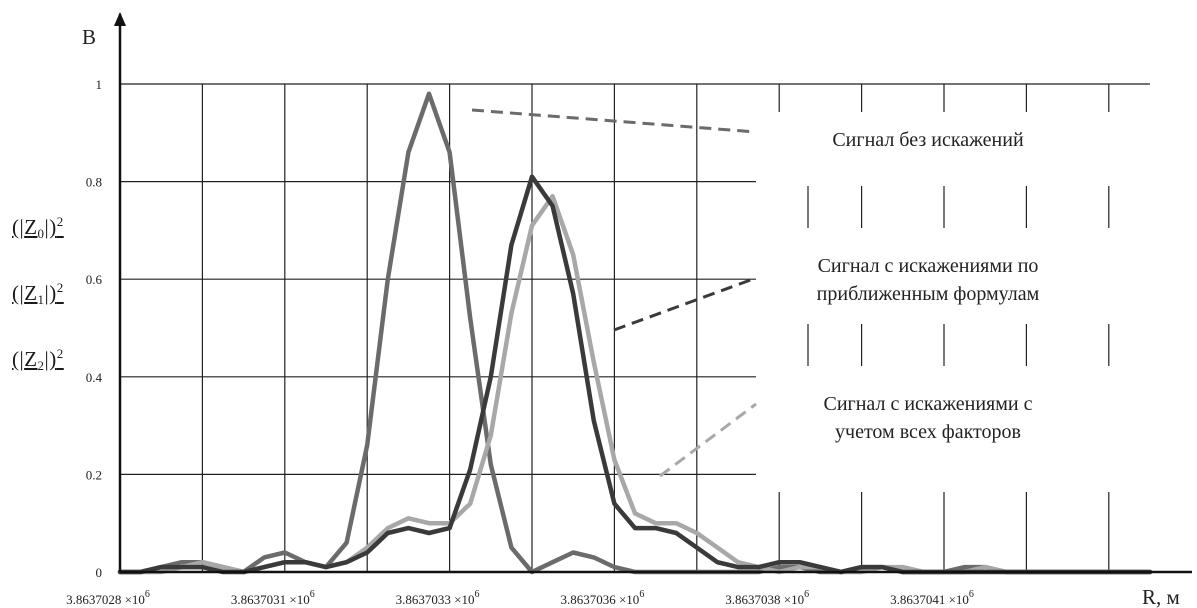 The height and width of the screenshot is (608, 1197). Describe the element at coordinates (94, 279) in the screenshot. I see `y-tick-label: 0.6` at that location.